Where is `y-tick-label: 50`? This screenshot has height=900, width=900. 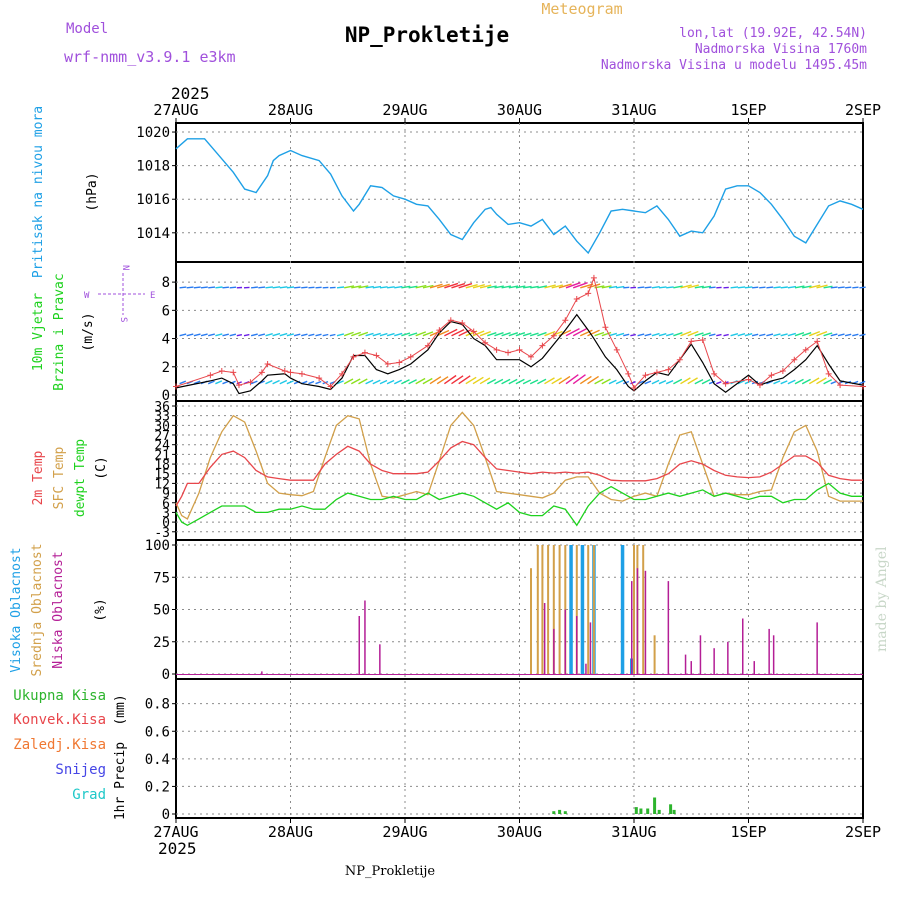 y-tick-label: 50 is located at coordinates (161, 611).